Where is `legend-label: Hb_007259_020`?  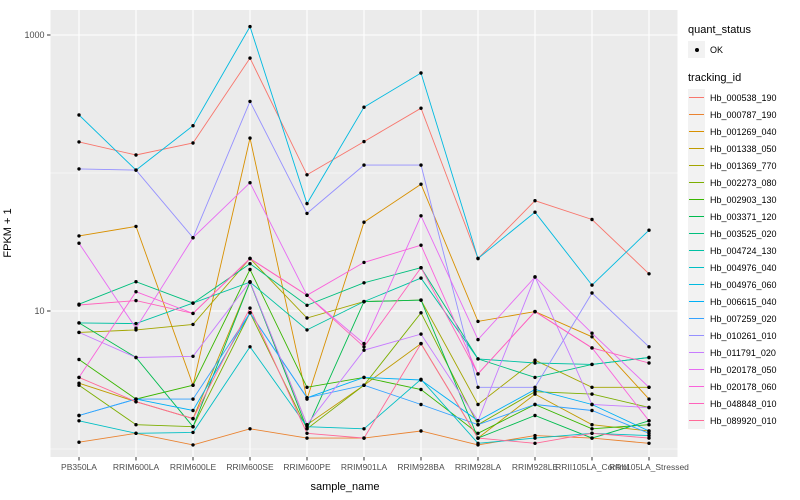 legend-label: Hb_007259_020 is located at coordinates (743, 318).